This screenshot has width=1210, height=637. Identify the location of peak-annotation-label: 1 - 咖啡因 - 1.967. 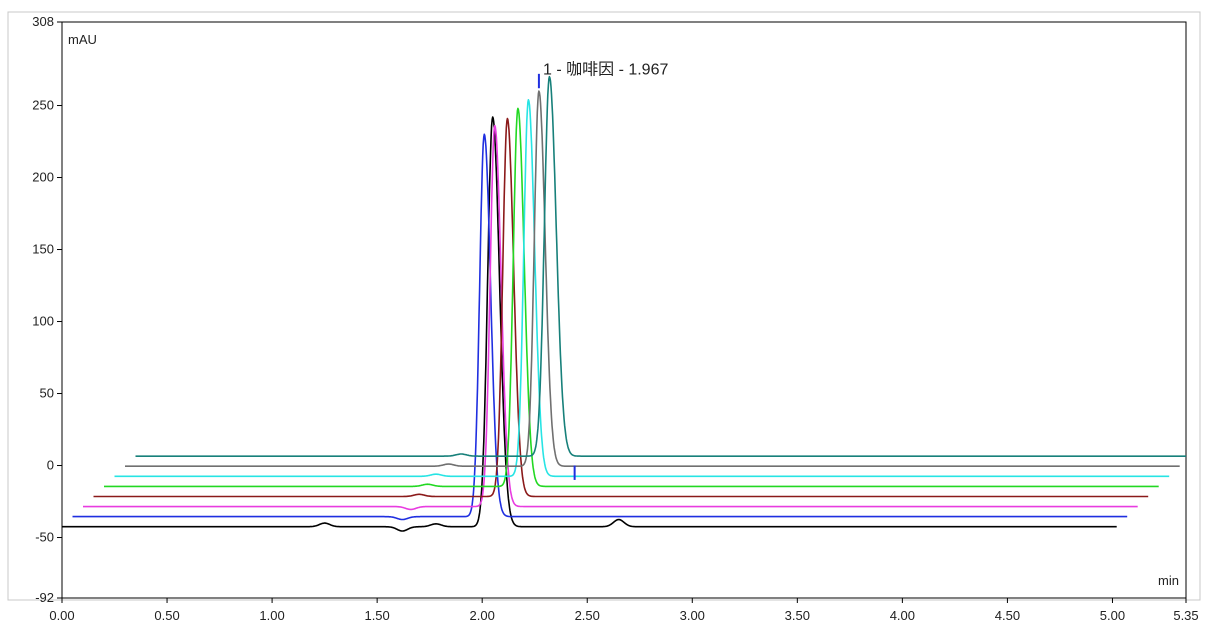
(605, 70).